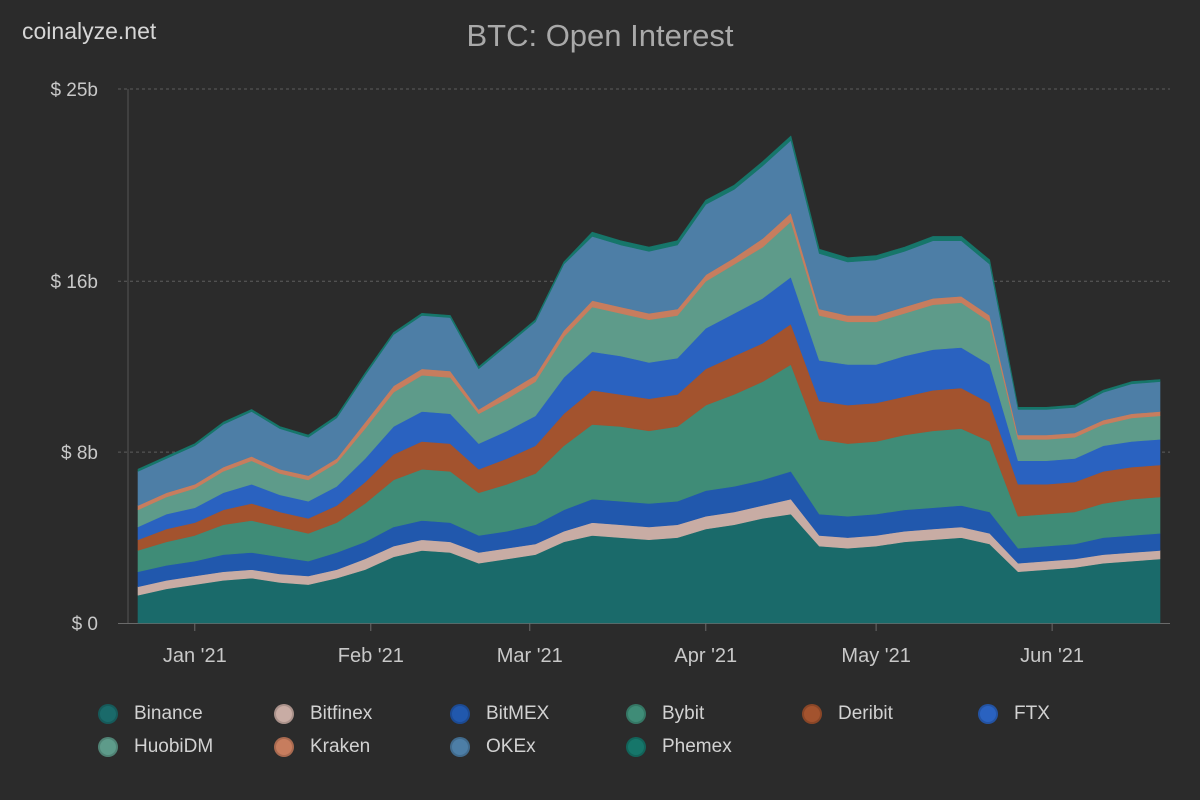 The height and width of the screenshot is (800, 1200). I want to click on legend-label: HuobiDM, so click(174, 746).